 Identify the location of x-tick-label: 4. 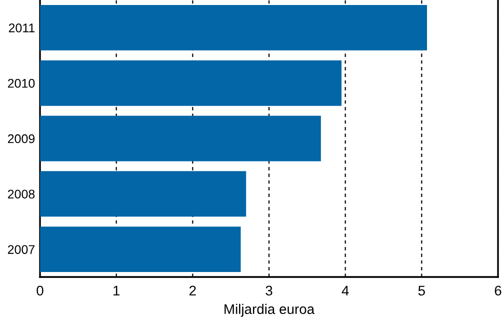
(345, 291).